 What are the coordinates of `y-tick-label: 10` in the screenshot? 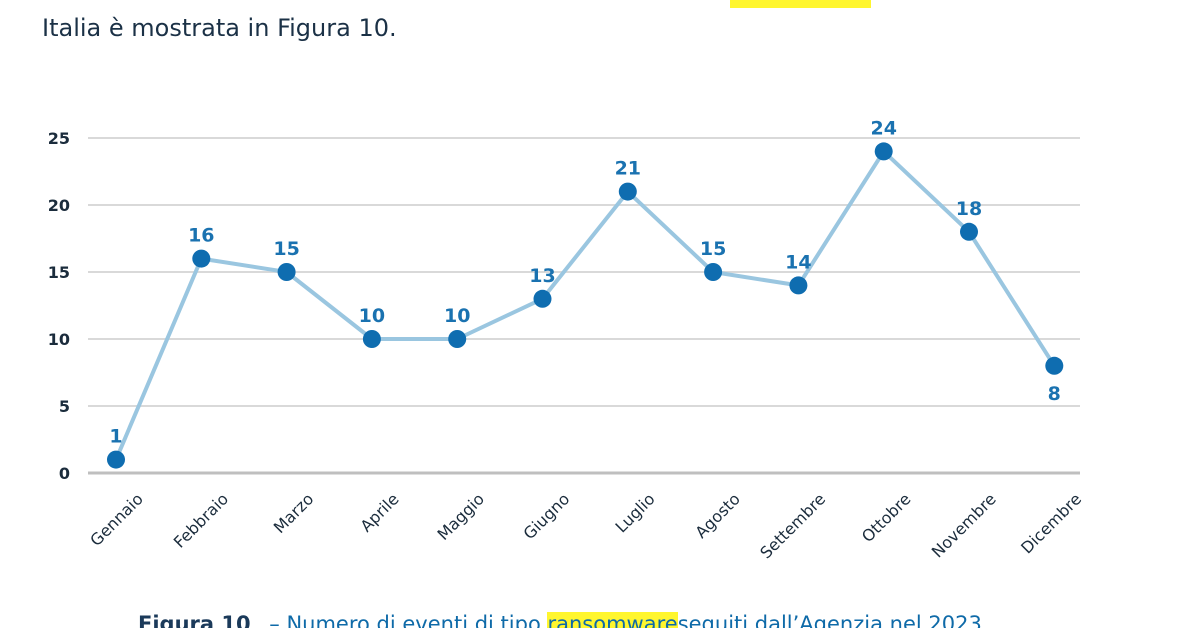 It's located at (59, 339).